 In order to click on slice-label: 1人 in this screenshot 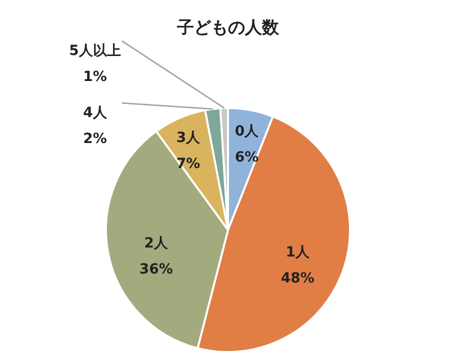, I will do `click(298, 252)`.